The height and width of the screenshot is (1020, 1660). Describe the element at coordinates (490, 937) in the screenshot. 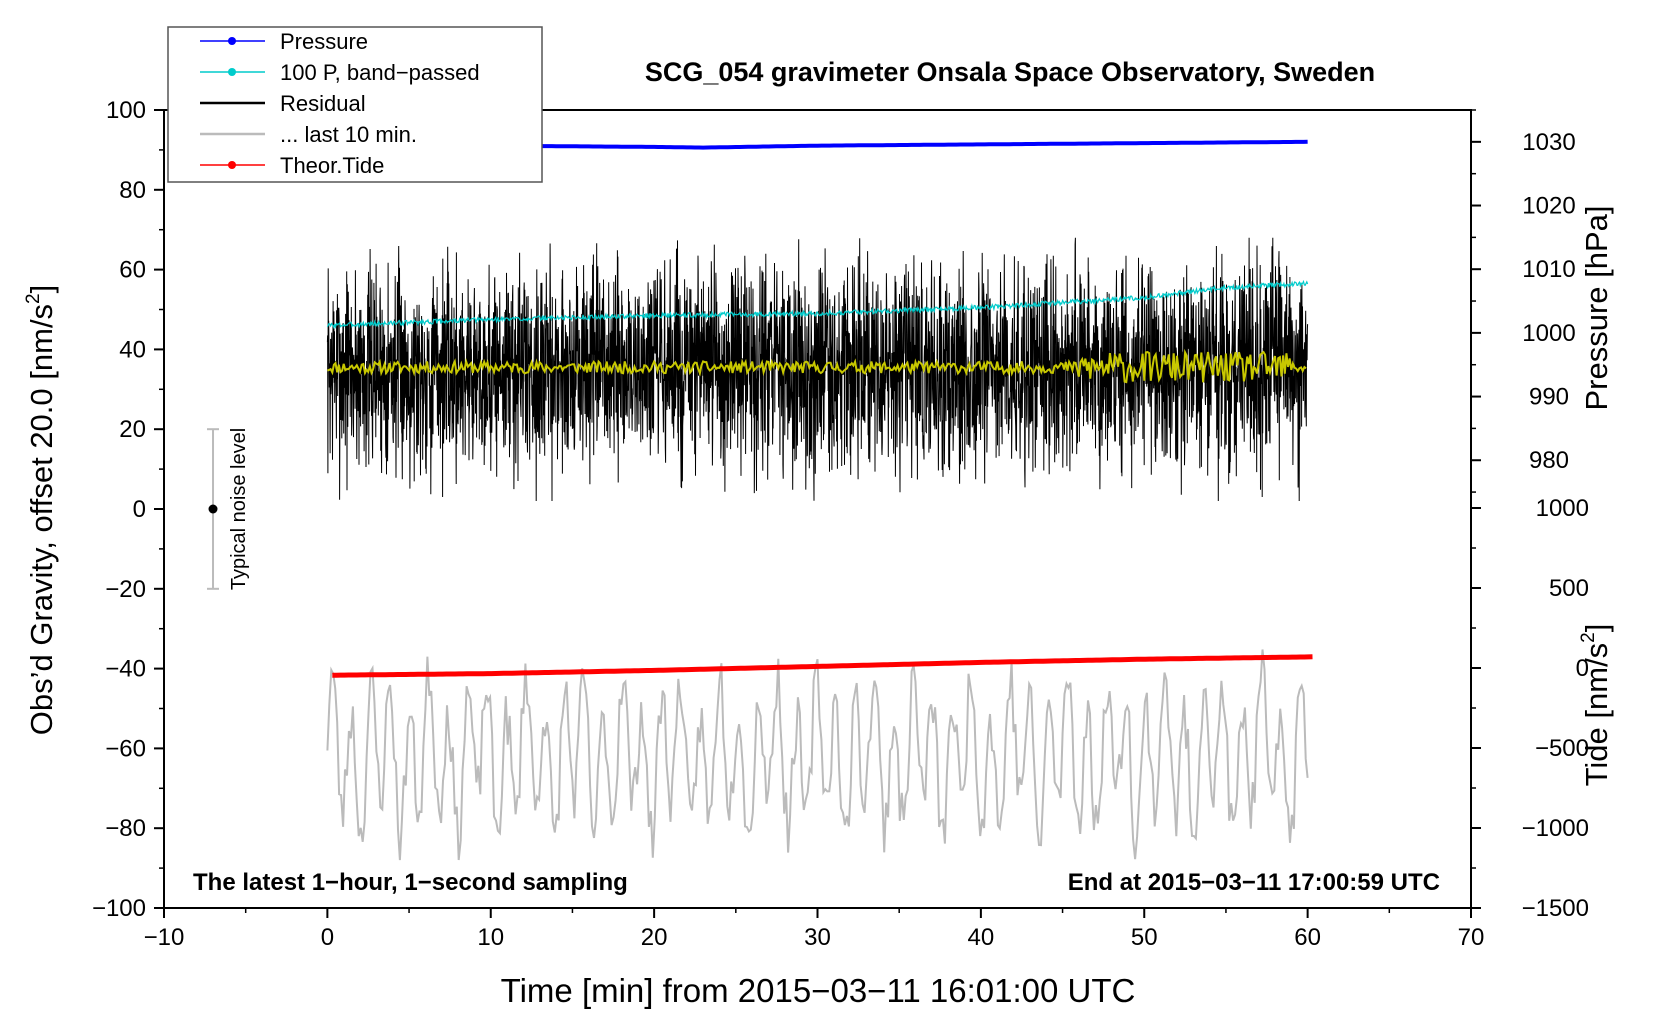

I see `x-tick-label-2: 10` at that location.